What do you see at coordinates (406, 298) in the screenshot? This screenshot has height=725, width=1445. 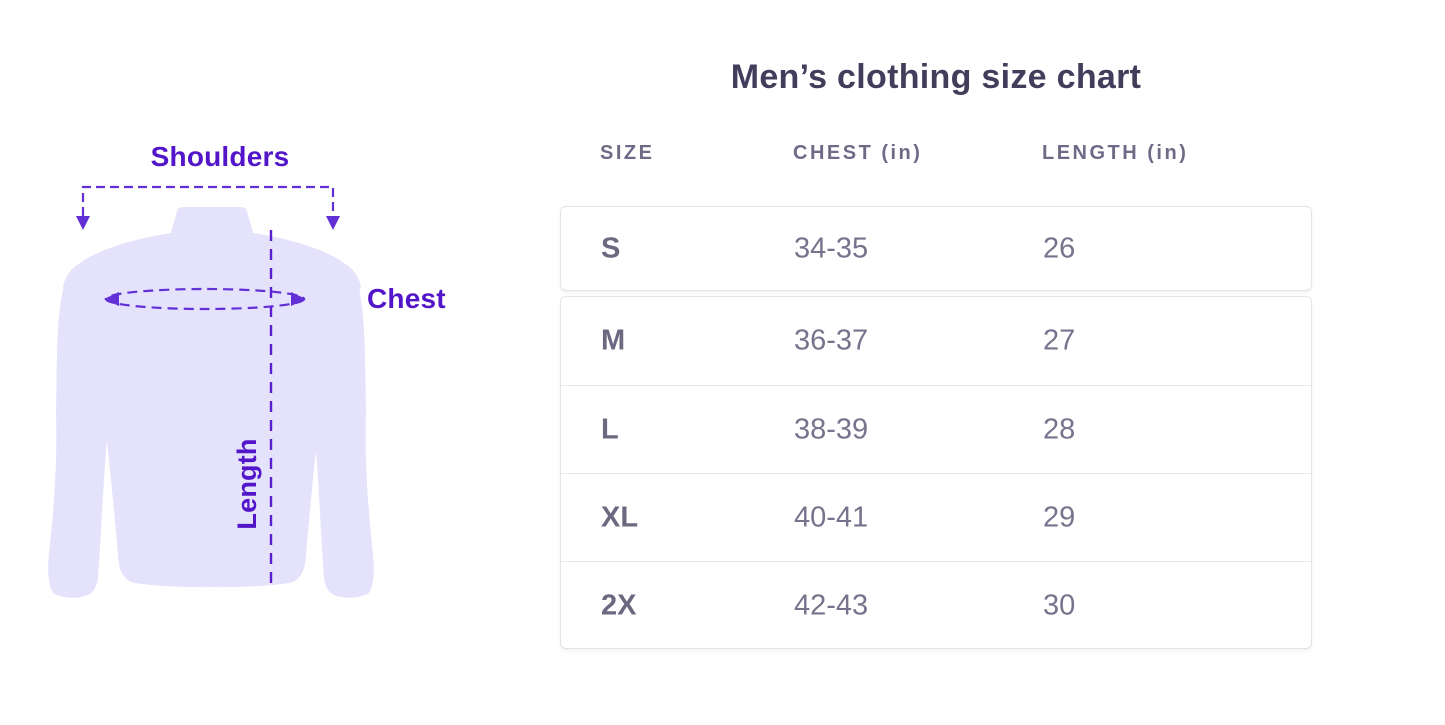 I see `chest-label: Chest` at bounding box center [406, 298].